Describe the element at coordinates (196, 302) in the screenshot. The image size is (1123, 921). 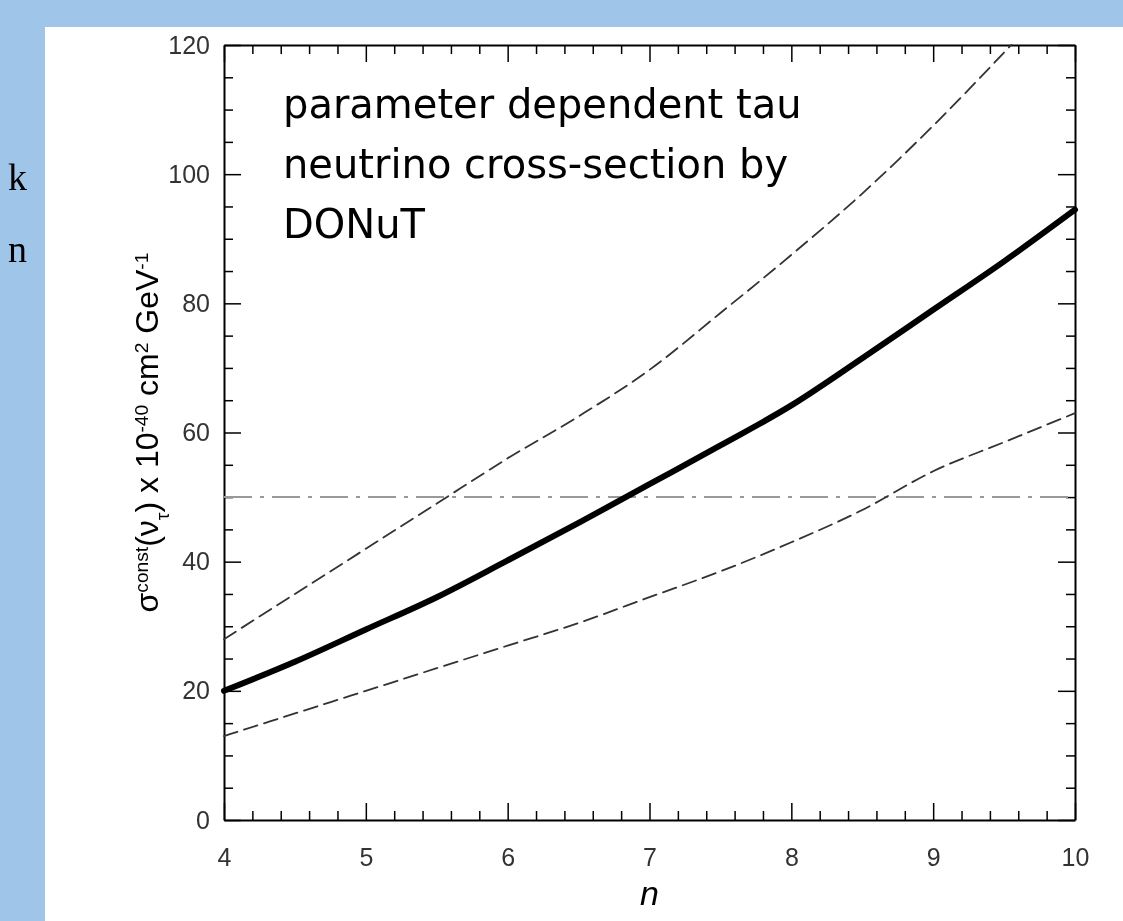
I see `y-tick-label: 80` at that location.